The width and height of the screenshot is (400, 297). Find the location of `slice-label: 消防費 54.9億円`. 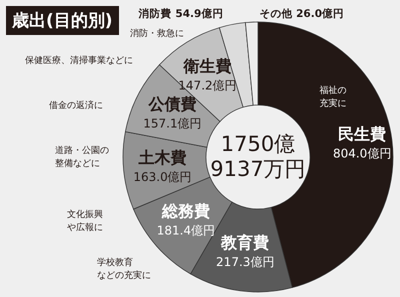

slice-label: 消防費 54.9億円 is located at coordinates (181, 13).